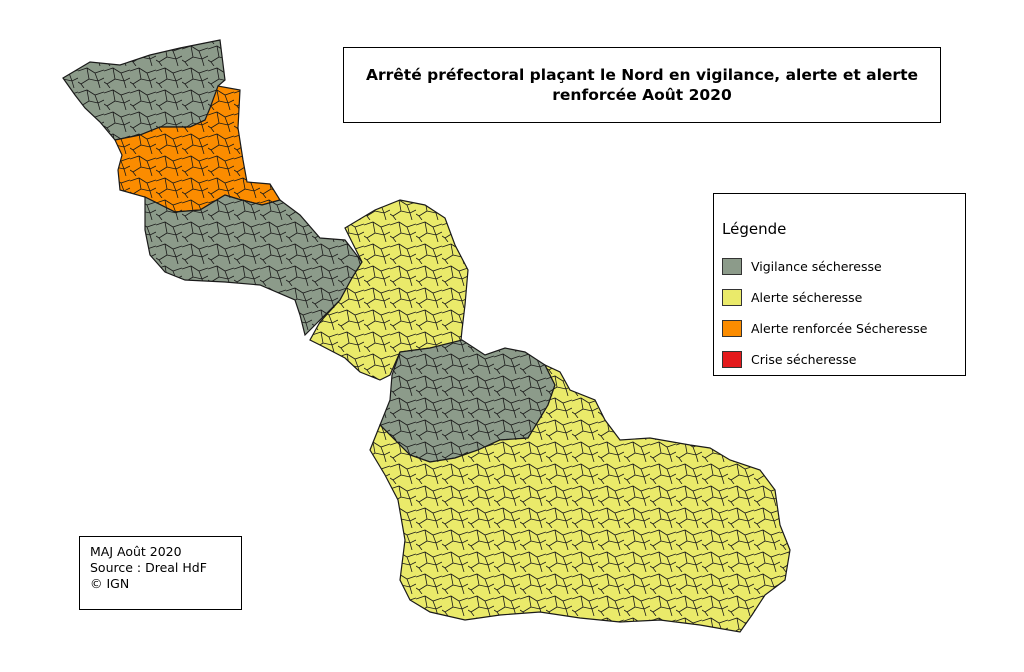 The height and width of the screenshot is (672, 1024). Describe the element at coordinates (197, 149) in the screenshot. I see `zone-communes-alerte-renforcee-lille` at that location.